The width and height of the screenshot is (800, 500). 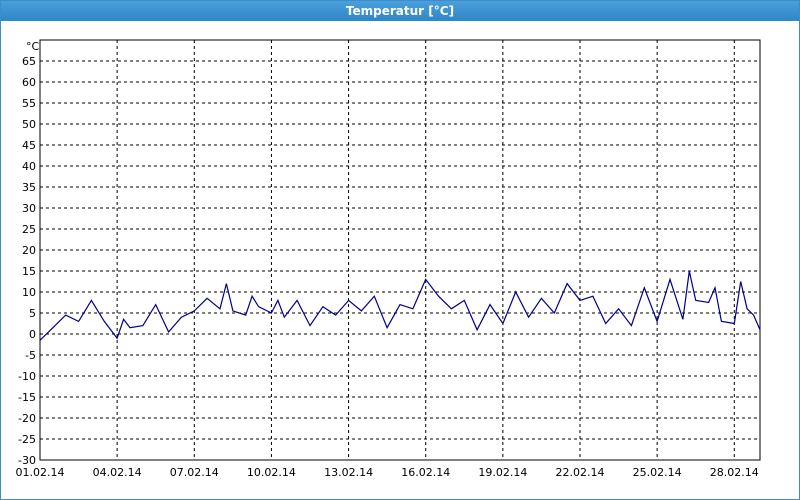 What do you see at coordinates (348, 472) in the screenshot?
I see `x-tick-label: 13.02.14` at bounding box center [348, 472].